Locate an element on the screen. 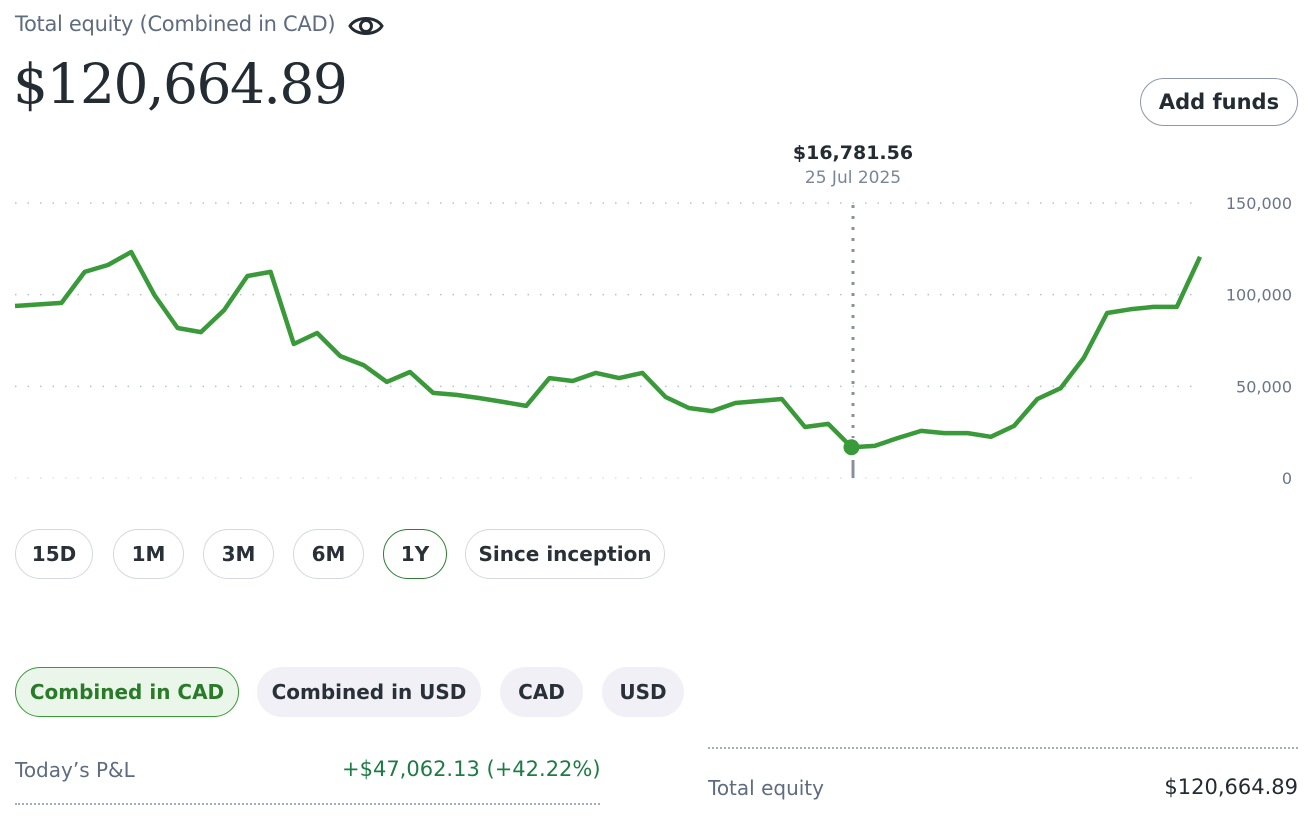 The width and height of the screenshot is (1315, 821). currency-tab-usd: USD is located at coordinates (643, 692).